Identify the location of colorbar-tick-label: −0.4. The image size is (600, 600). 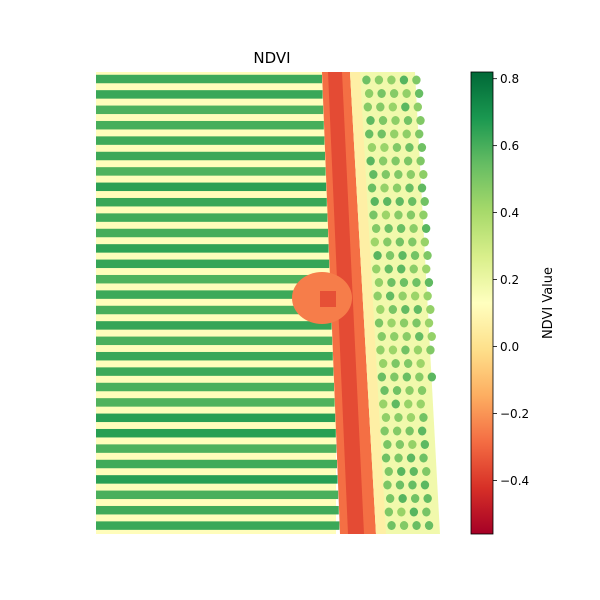
(514, 481).